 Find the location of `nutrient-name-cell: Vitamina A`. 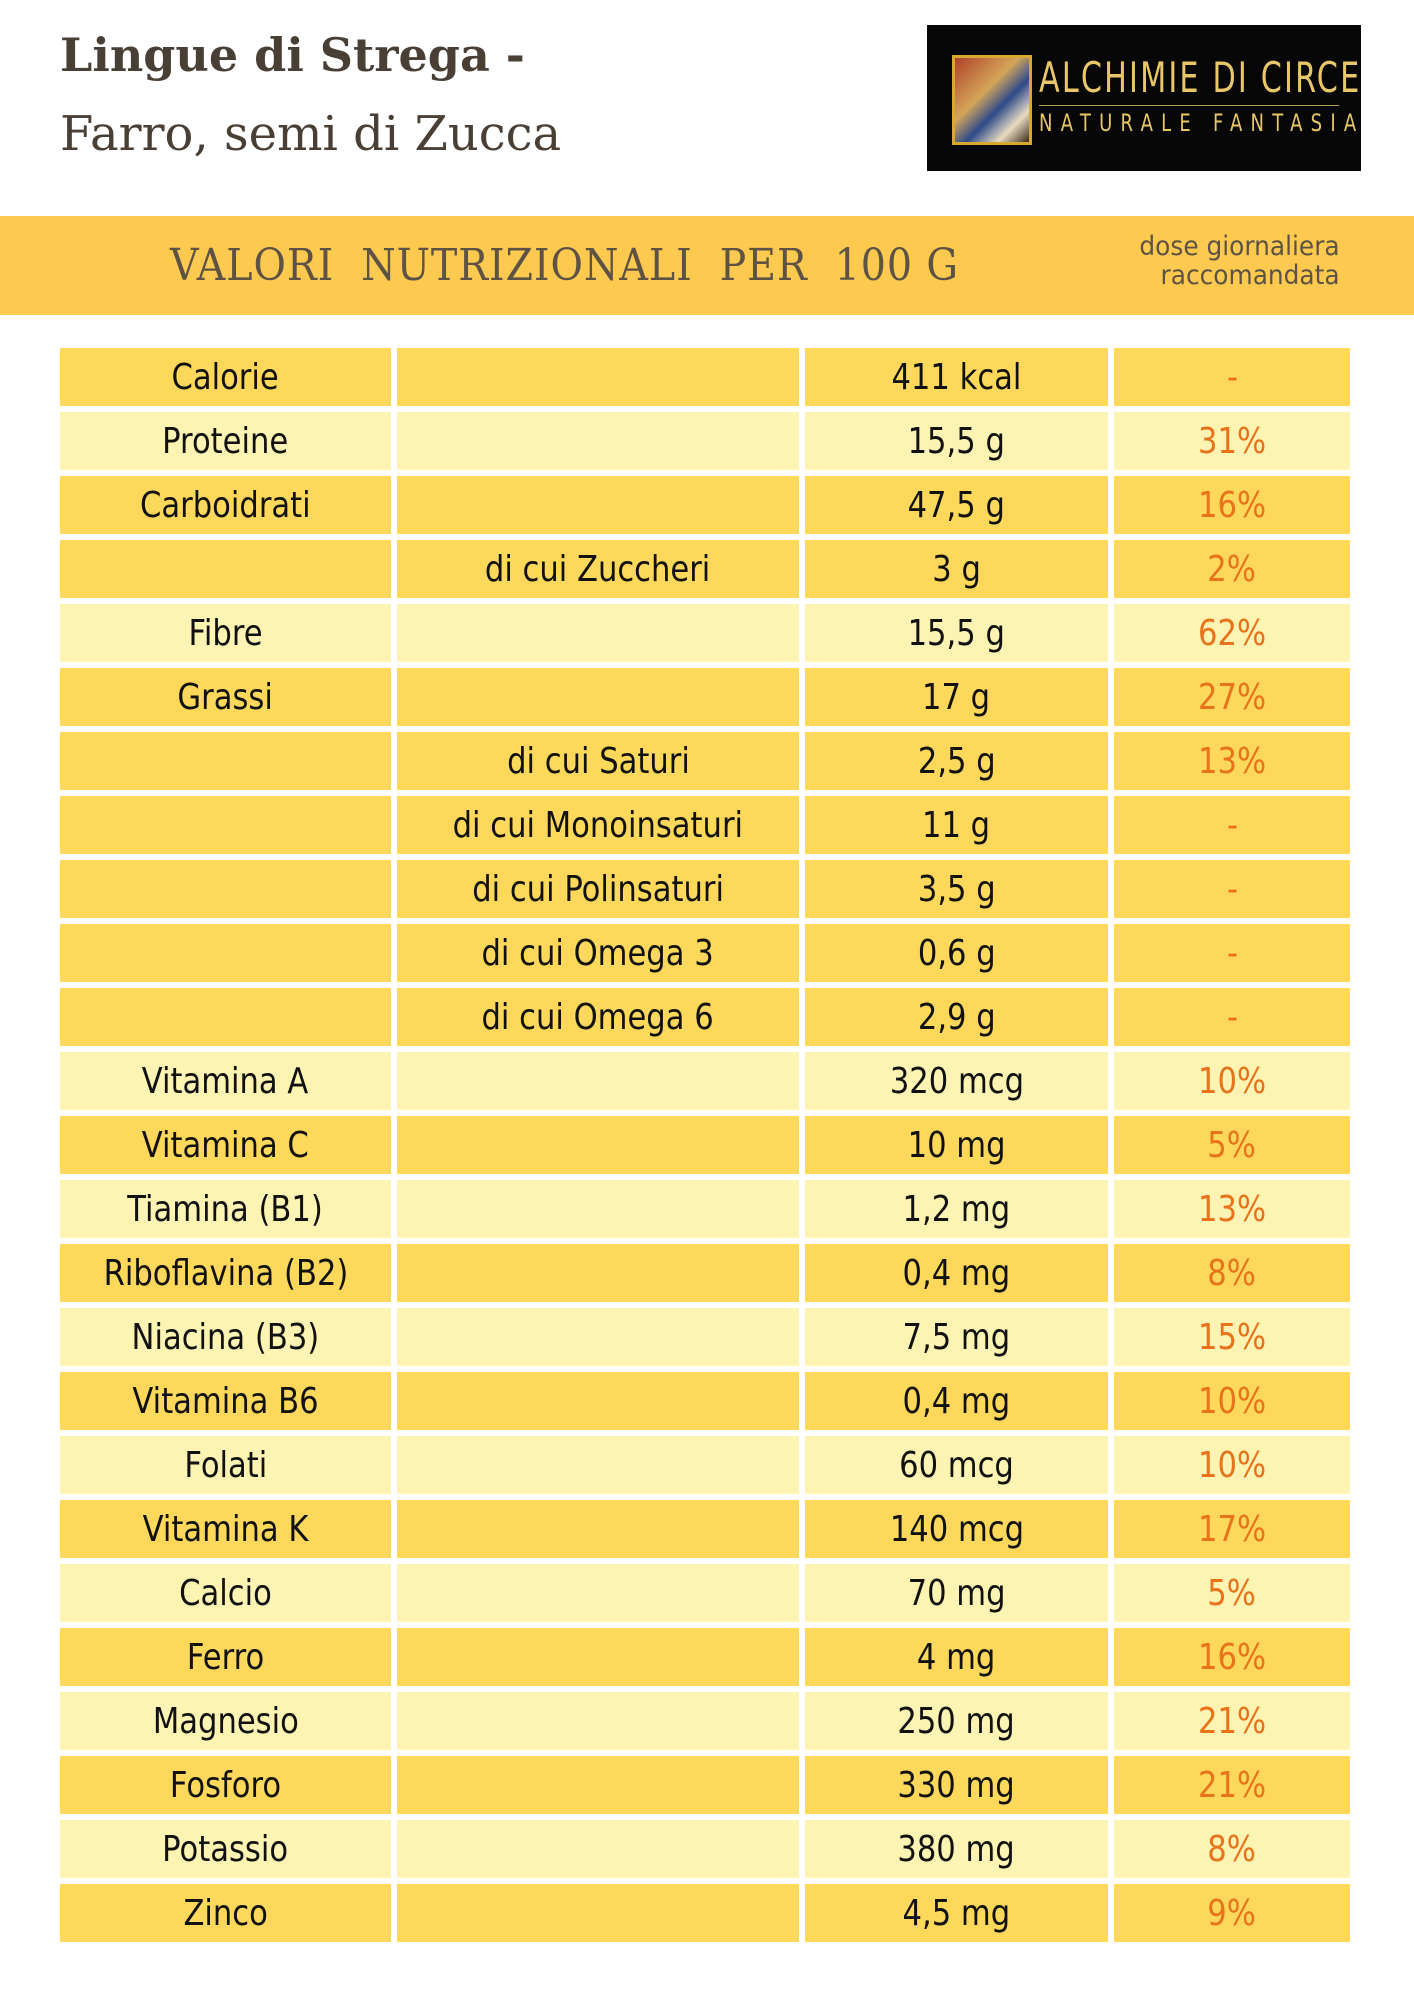

nutrient-name-cell: Vitamina A is located at coordinates (225, 1081).